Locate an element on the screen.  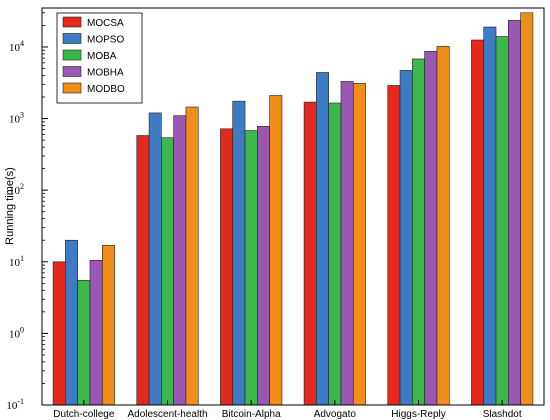
bar-moba-dutch-college is located at coordinates (84, 343).